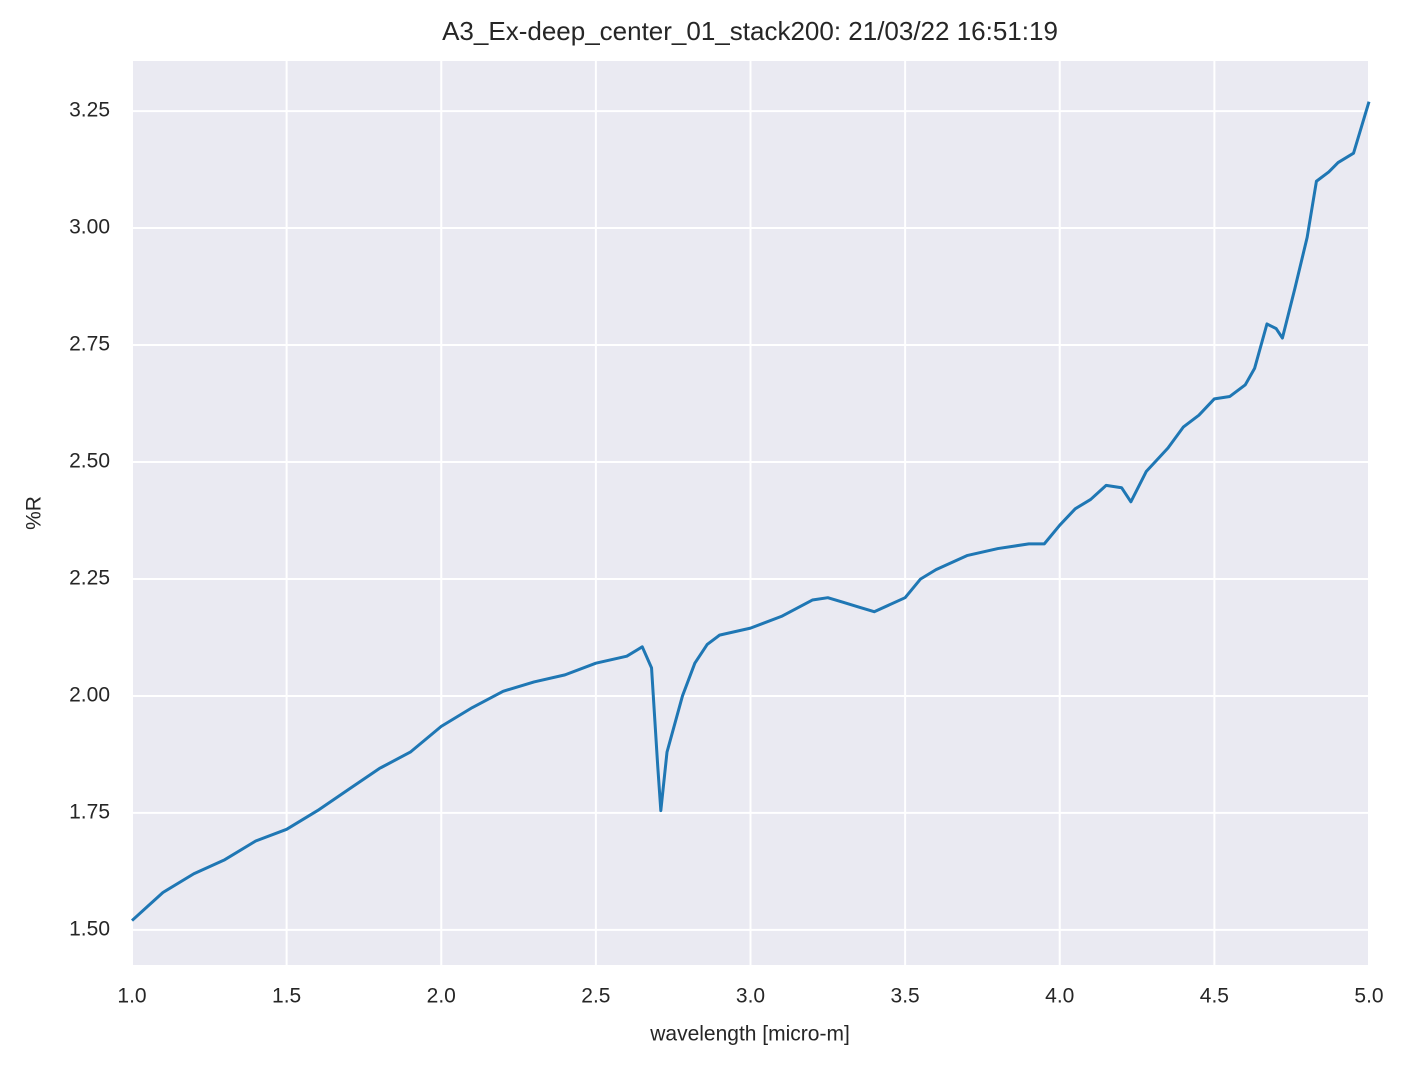 The width and height of the screenshot is (1409, 1069). What do you see at coordinates (89, 811) in the screenshot?
I see `y-tick-label: 1.75` at bounding box center [89, 811].